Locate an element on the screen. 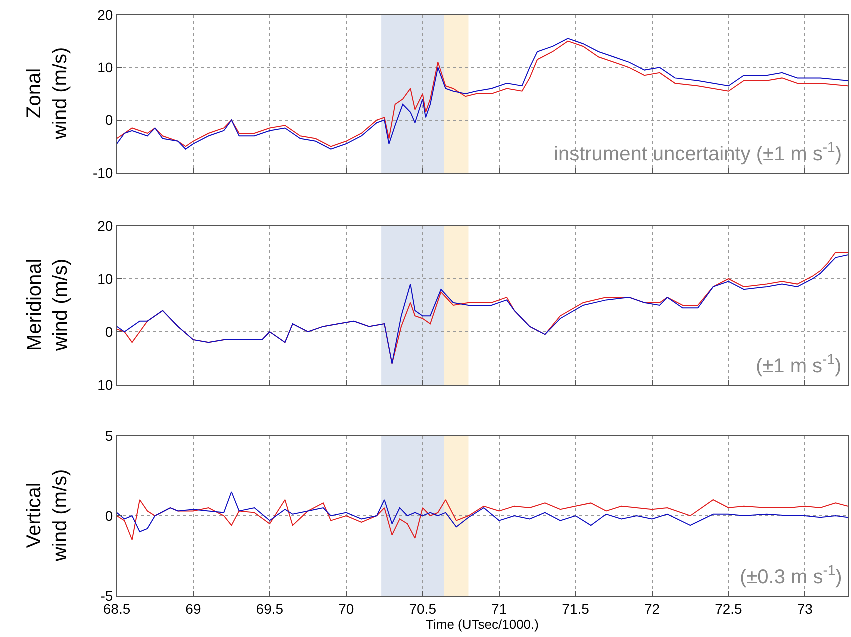 The image size is (851, 637). x-tick-label: 70 is located at coordinates (346, 608).